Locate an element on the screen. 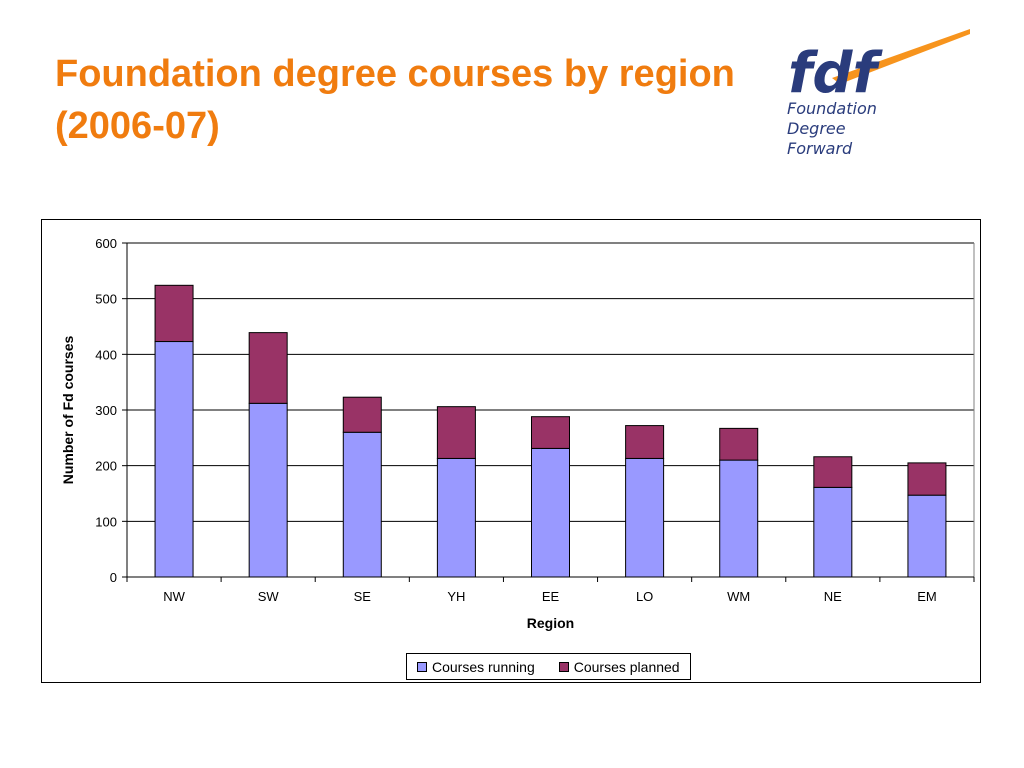 The height and width of the screenshot is (768, 1024). bar-se-planned is located at coordinates (362, 414).